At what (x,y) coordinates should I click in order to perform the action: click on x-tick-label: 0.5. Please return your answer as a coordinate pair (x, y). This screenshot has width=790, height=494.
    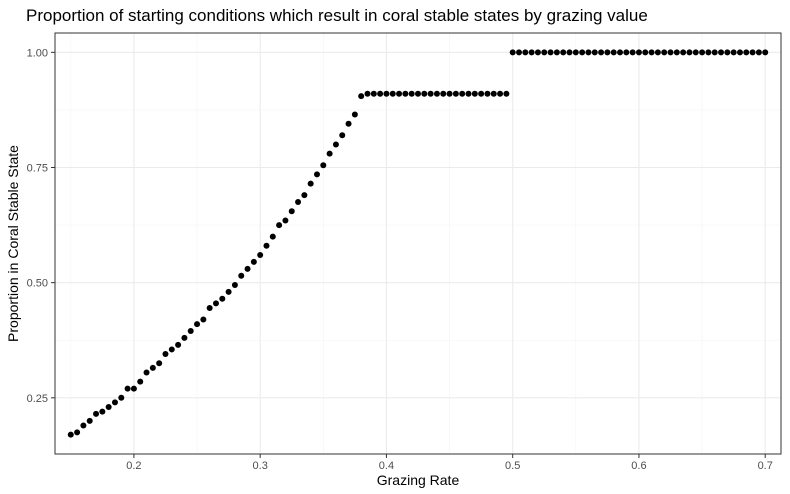
    Looking at the image, I should click on (512, 466).